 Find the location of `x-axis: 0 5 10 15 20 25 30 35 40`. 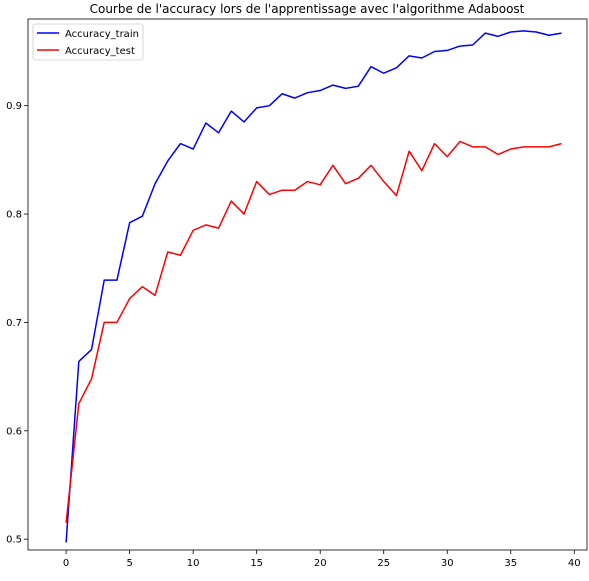

x-axis: 0 5 10 15 20 25 30 35 40 is located at coordinates (322, 559).